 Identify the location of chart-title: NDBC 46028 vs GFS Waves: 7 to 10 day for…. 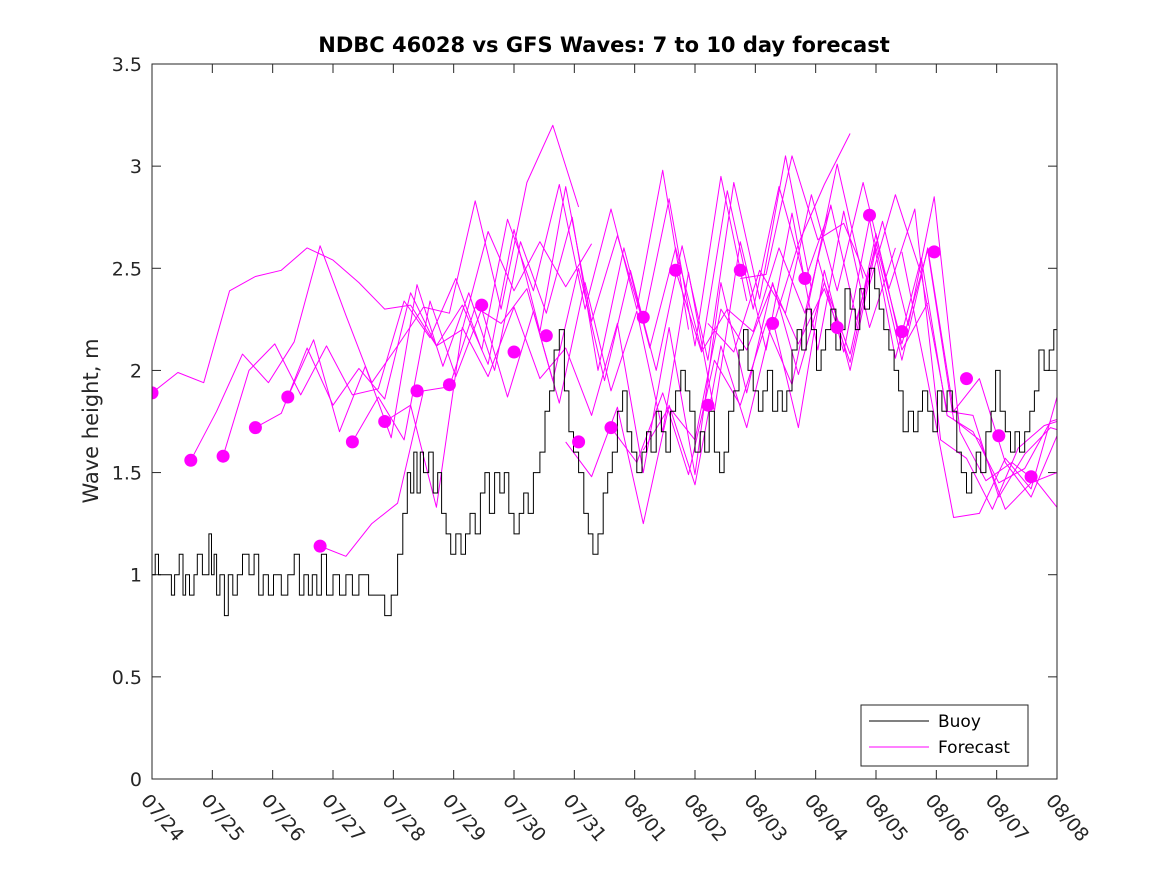
(603, 45).